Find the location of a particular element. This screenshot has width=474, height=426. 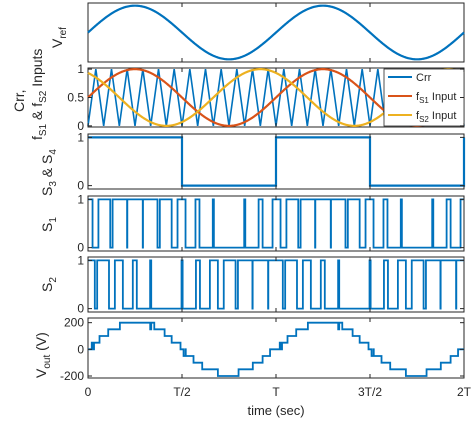

s1-ytick-label: 0 is located at coordinates (80, 248).